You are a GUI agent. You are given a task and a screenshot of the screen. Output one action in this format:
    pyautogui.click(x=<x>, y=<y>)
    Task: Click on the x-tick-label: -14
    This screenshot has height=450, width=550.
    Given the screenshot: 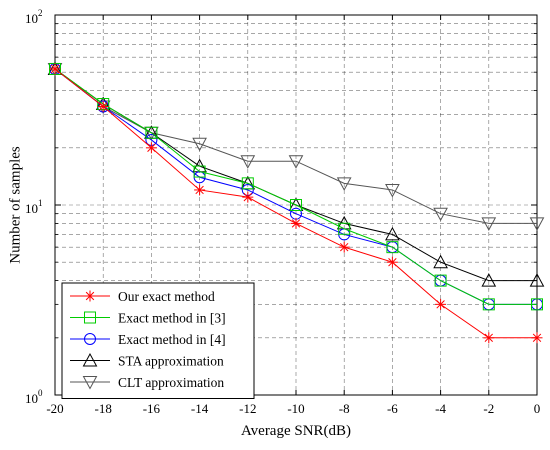 What is the action you would take?
    pyautogui.click(x=200, y=408)
    